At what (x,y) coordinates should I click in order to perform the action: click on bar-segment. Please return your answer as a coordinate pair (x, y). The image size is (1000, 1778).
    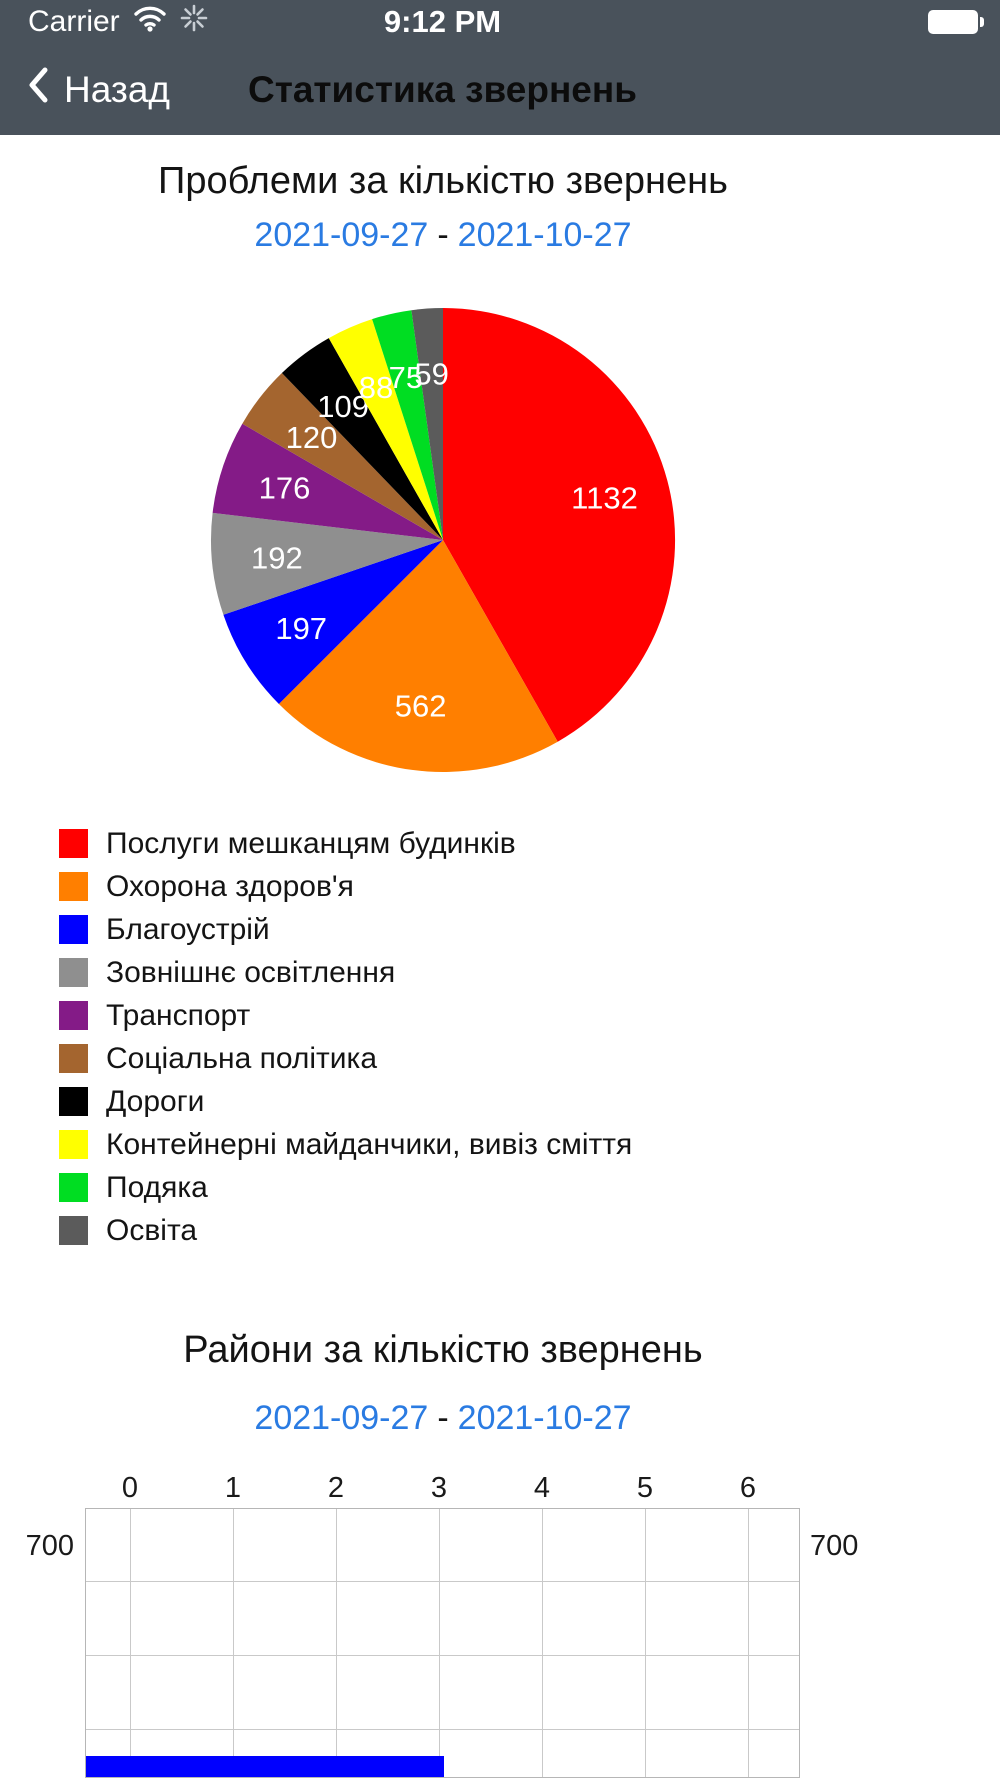
    Looking at the image, I should click on (265, 1766).